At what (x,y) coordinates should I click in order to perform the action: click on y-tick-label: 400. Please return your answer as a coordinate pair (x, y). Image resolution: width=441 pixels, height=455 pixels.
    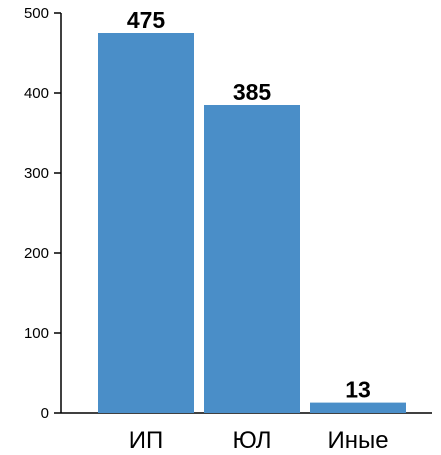
    Looking at the image, I should click on (36, 93).